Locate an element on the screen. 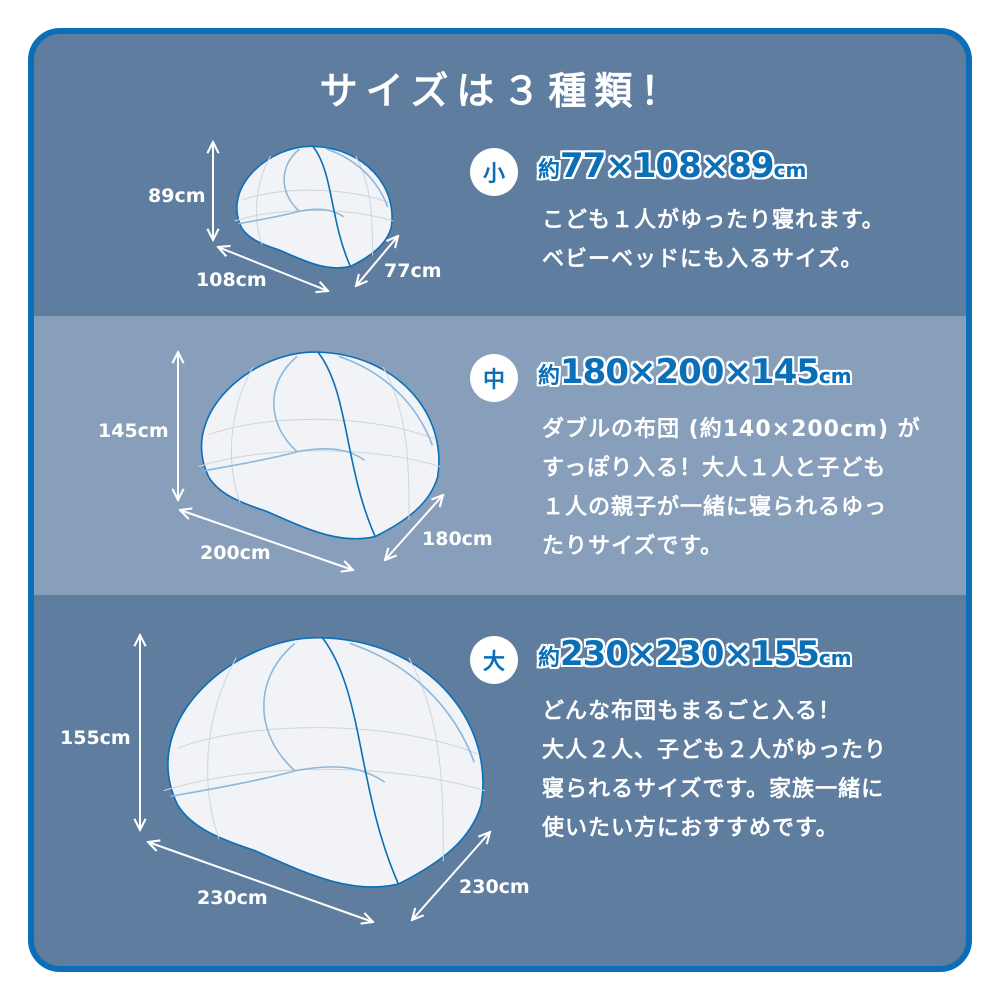  dims-value: 230×230×155 is located at coordinates (690, 654).